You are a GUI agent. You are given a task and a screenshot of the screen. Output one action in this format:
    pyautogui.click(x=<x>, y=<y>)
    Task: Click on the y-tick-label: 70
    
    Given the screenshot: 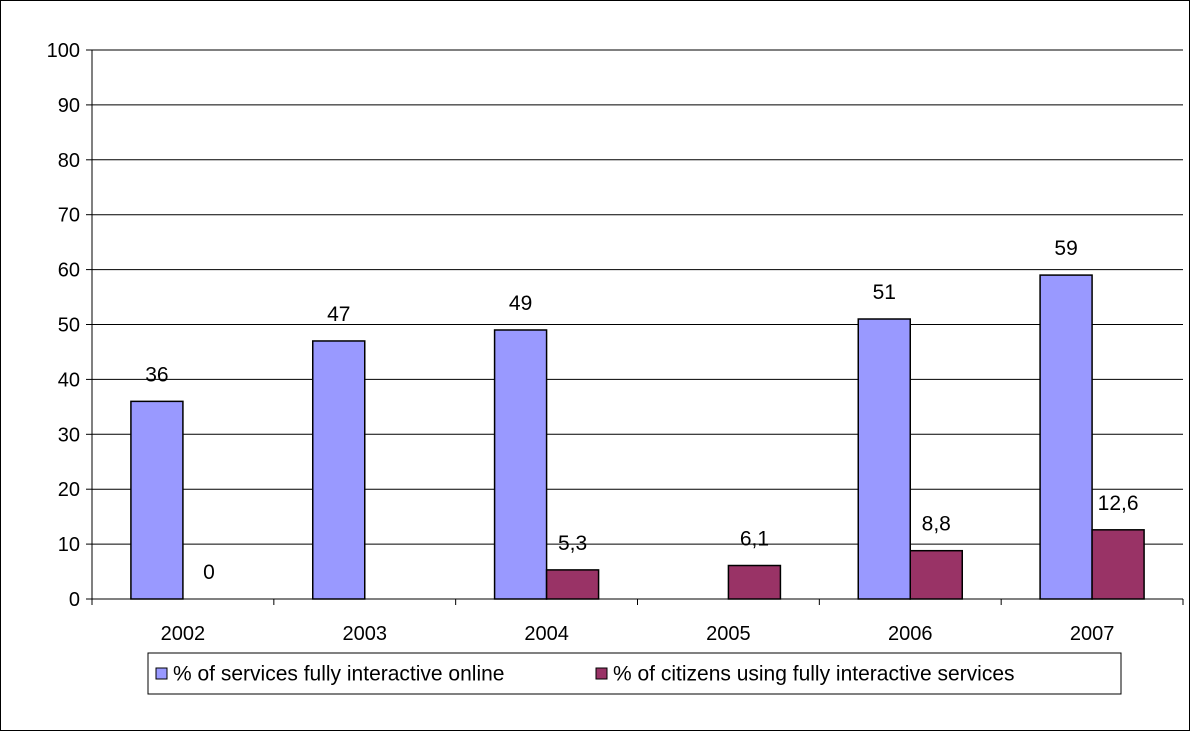 What is the action you would take?
    pyautogui.click(x=69, y=216)
    